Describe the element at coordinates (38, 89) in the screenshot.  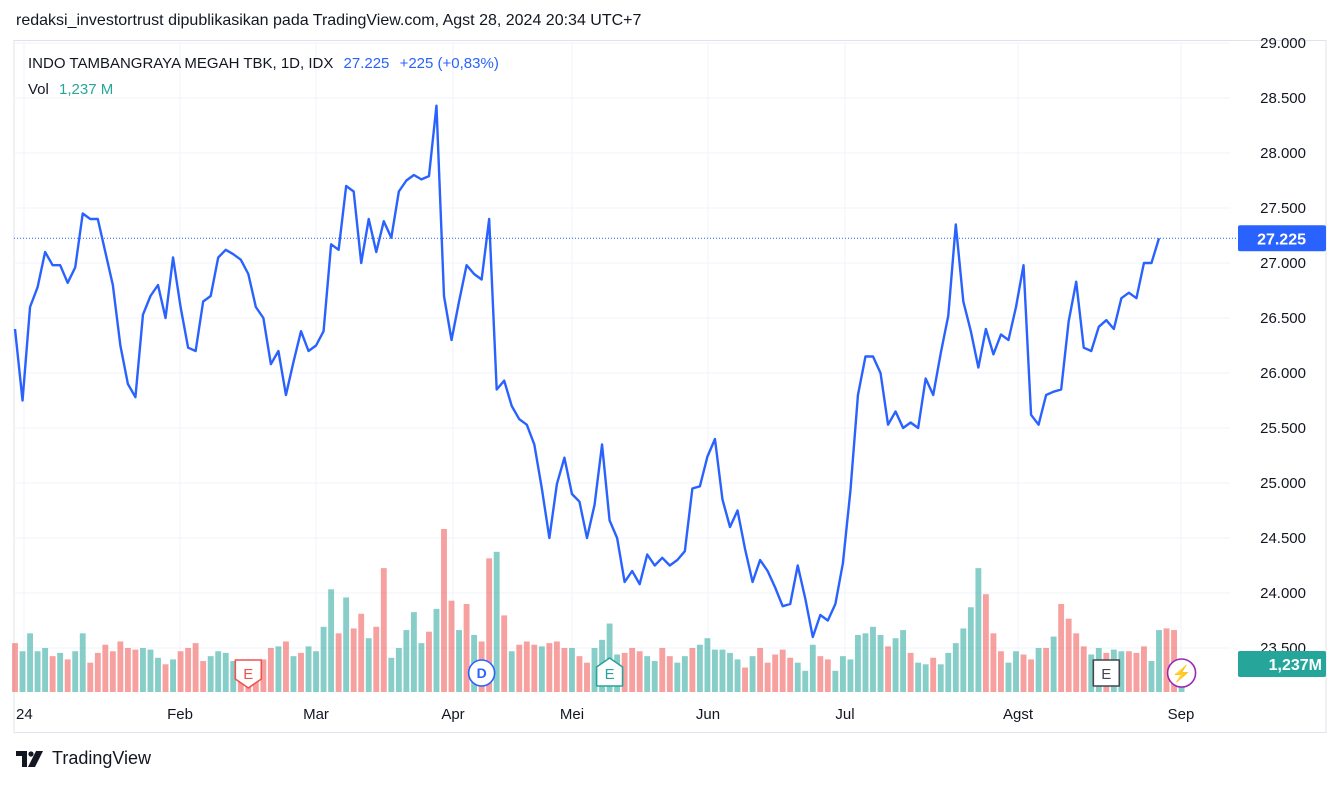
I see `legend-volume-label: Vol` at that location.